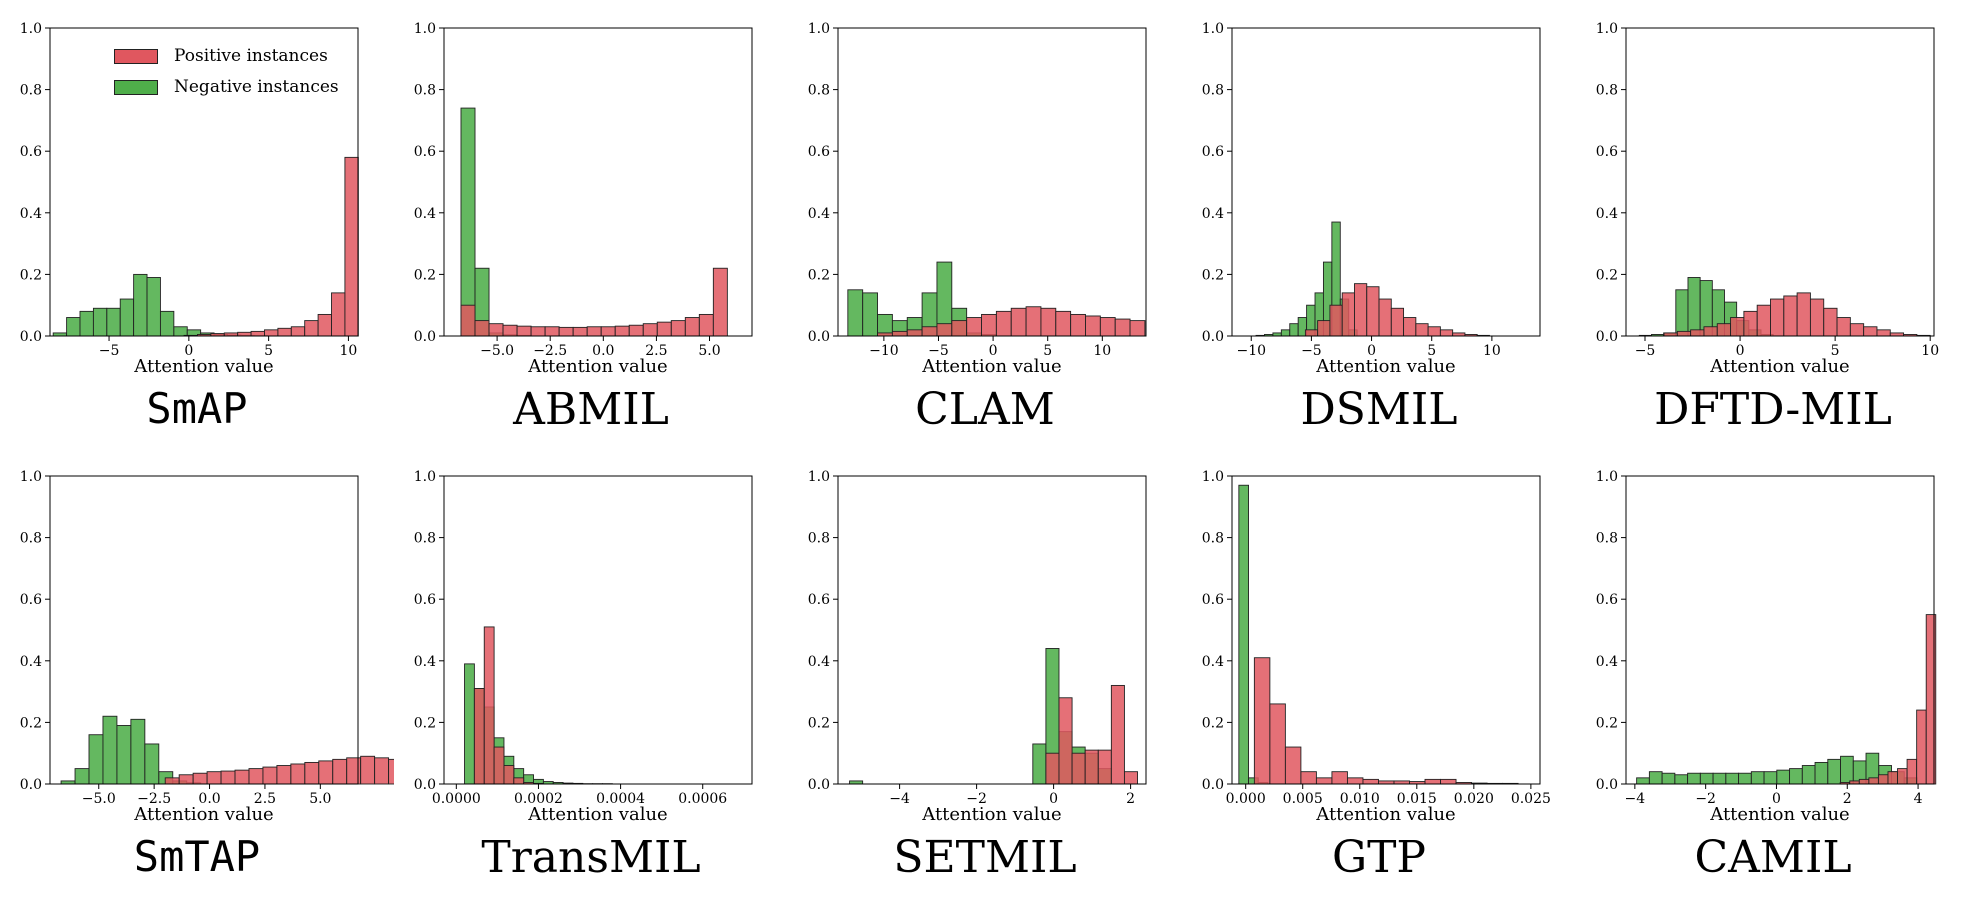  Describe the element at coordinates (1766, 647) in the screenshot. I see `histogram-svg: 0.0 0.2 0.4 0.6 0.8 1.0 −4 −2 0 2 4 Attention value` at that location.